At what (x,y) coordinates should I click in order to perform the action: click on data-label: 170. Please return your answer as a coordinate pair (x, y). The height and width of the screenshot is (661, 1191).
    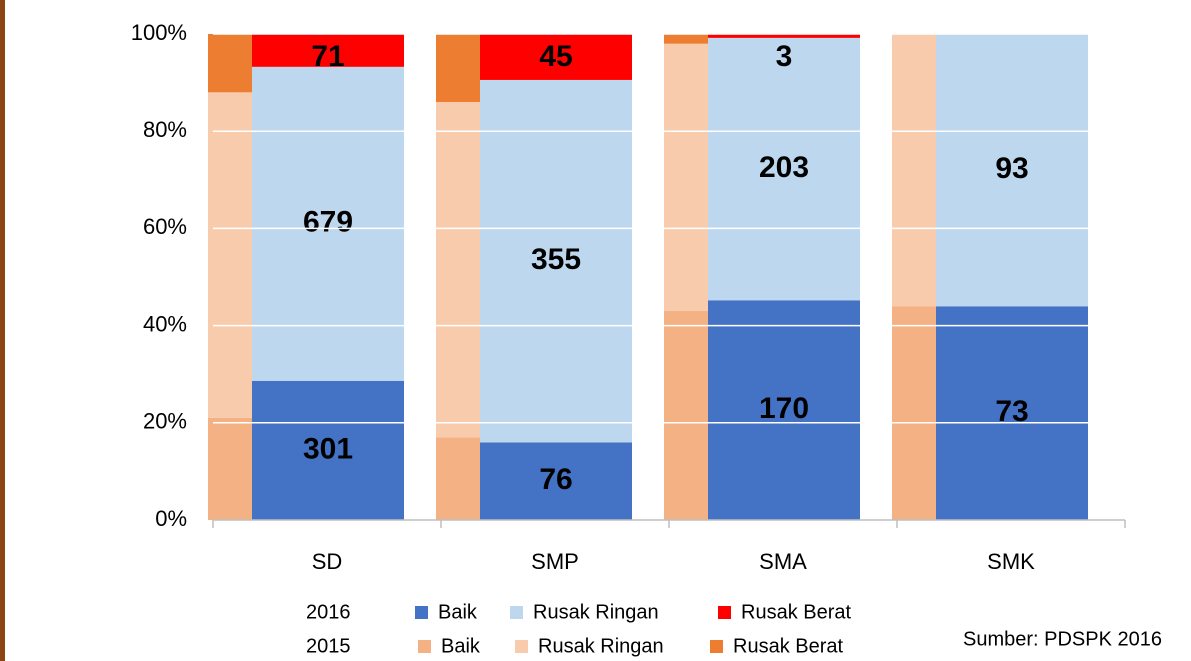
    Looking at the image, I should click on (784, 408).